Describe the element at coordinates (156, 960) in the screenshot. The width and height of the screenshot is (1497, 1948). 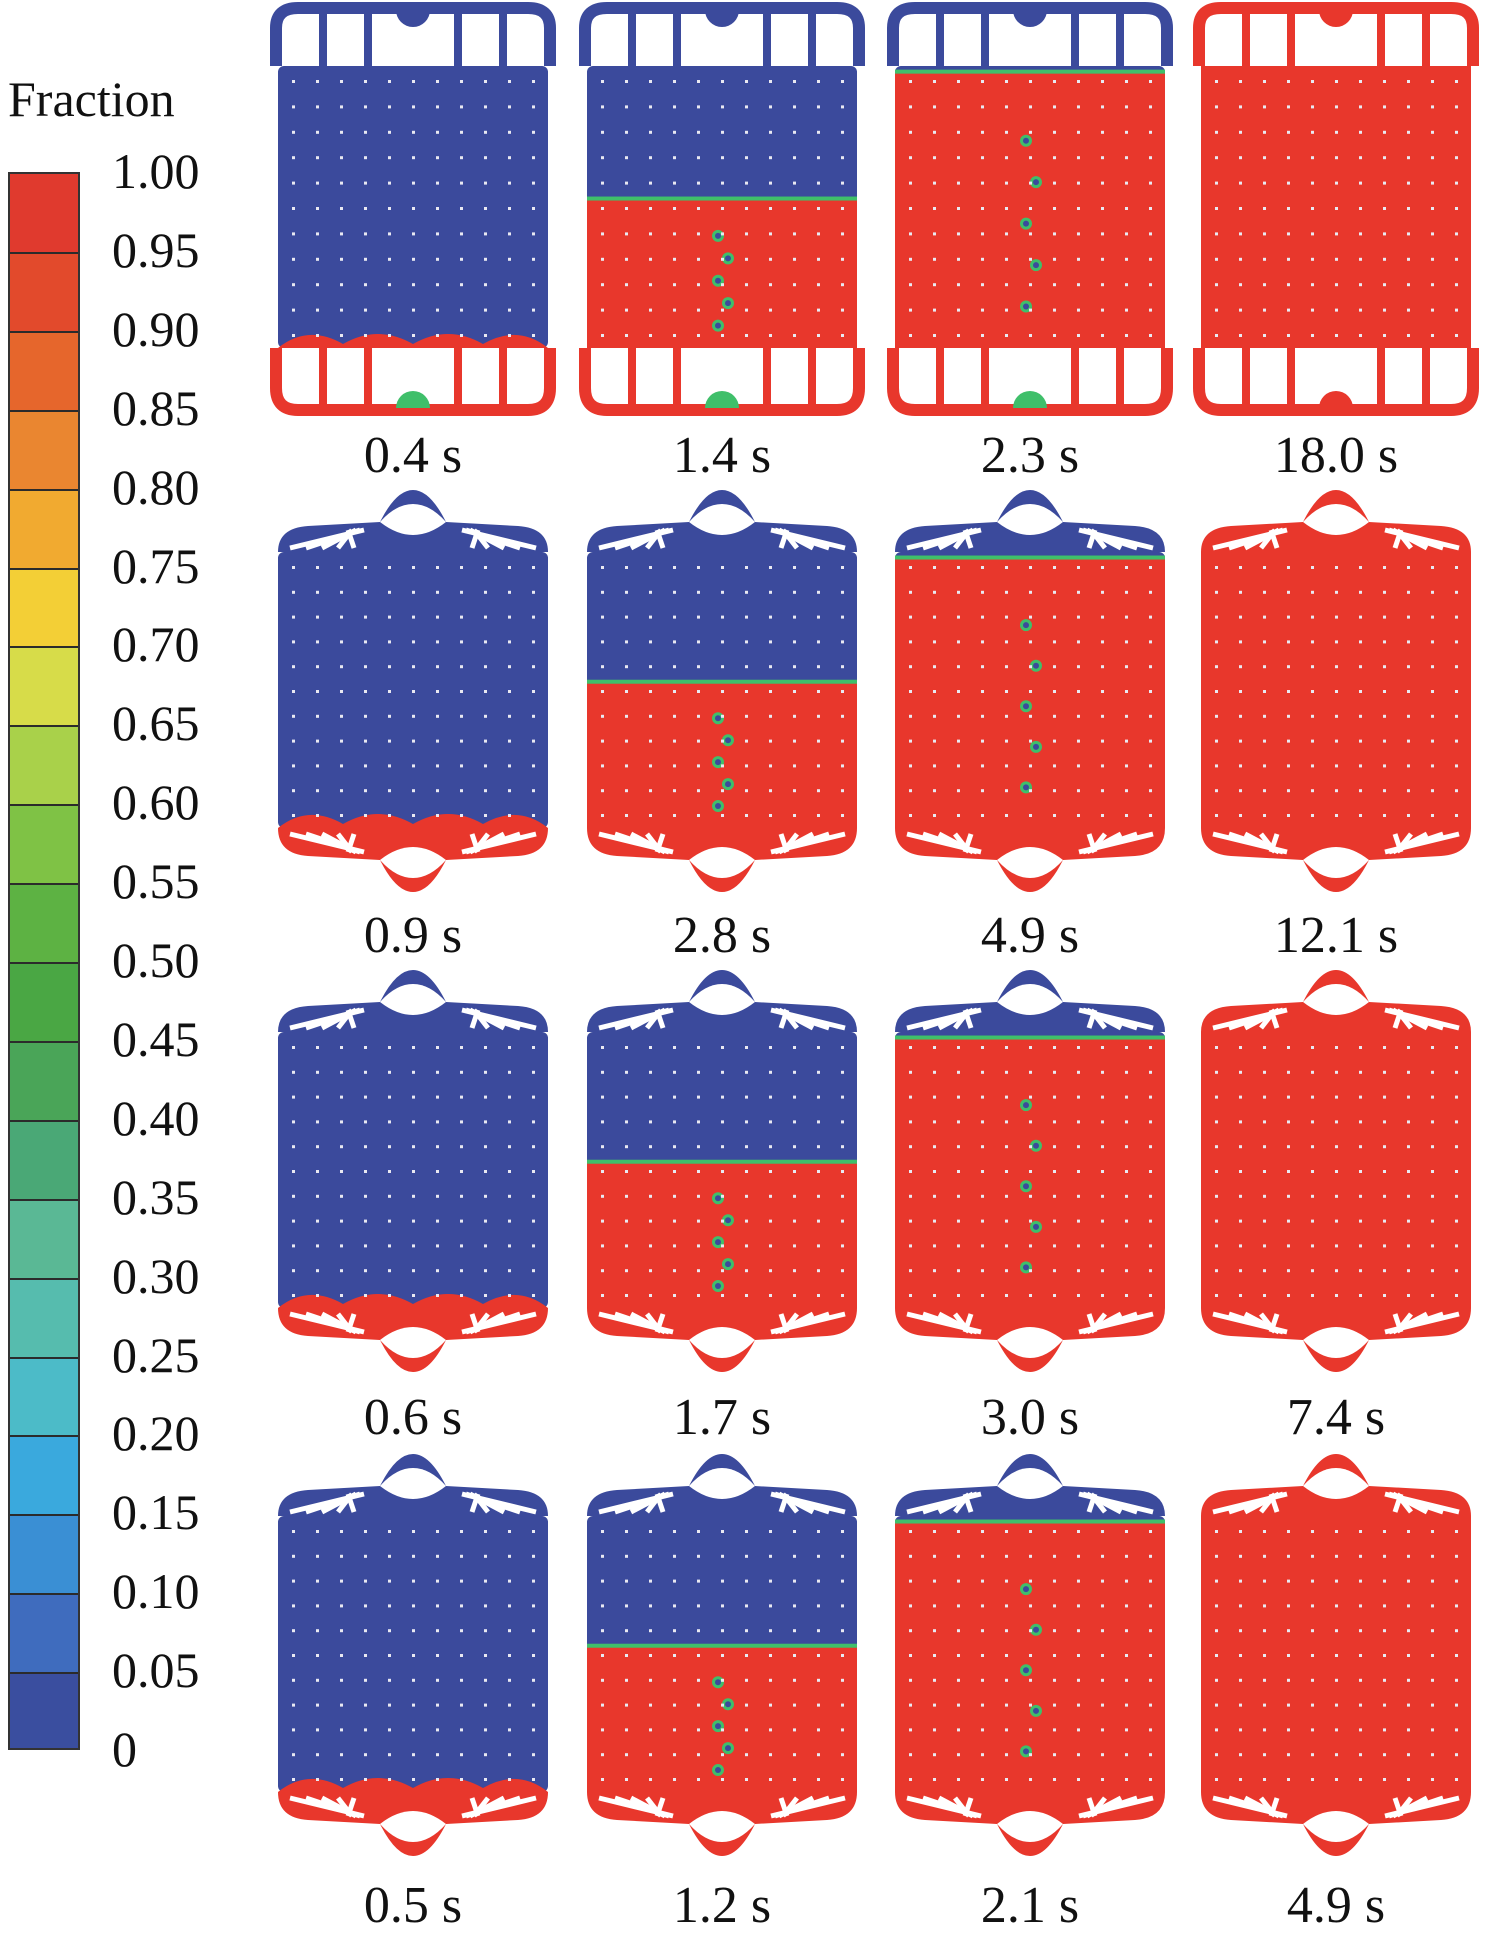
I see `colorbar-tick-label: 0.50` at that location.